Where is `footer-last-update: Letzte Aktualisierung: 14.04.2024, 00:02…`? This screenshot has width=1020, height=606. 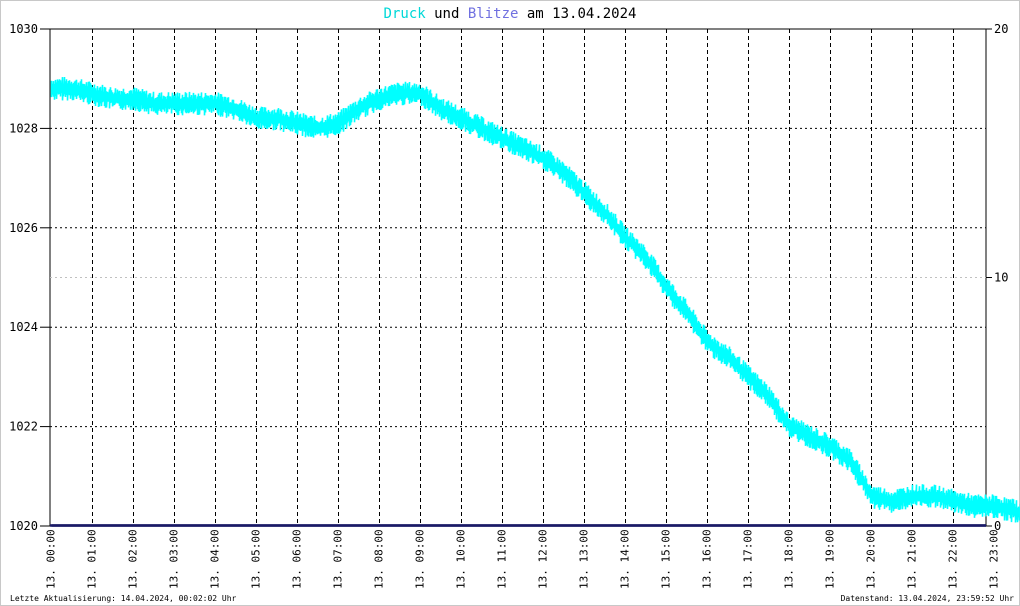 footer-last-update: Letzte Aktualisierung: 14.04.2024, 00:02… is located at coordinates (123, 598).